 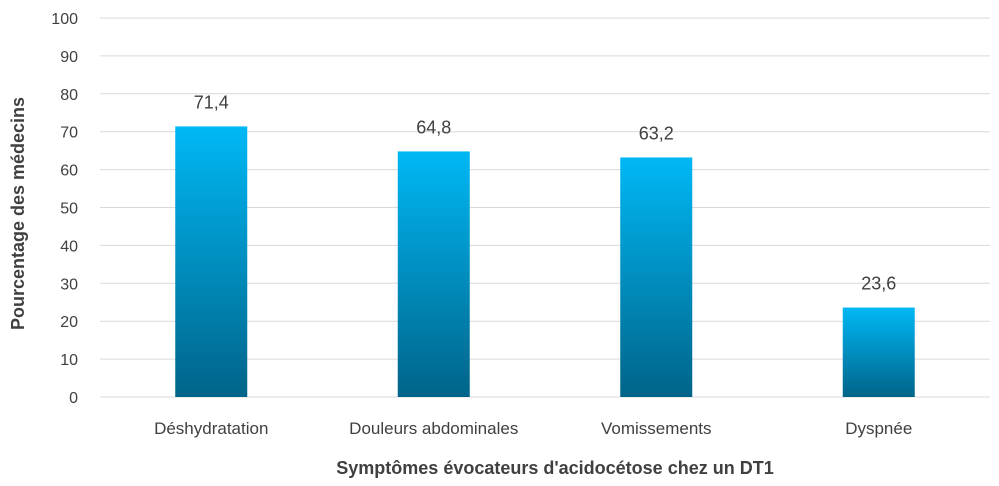 I want to click on y-axis-title: Pourcentage des médecins, so click(x=18, y=213).